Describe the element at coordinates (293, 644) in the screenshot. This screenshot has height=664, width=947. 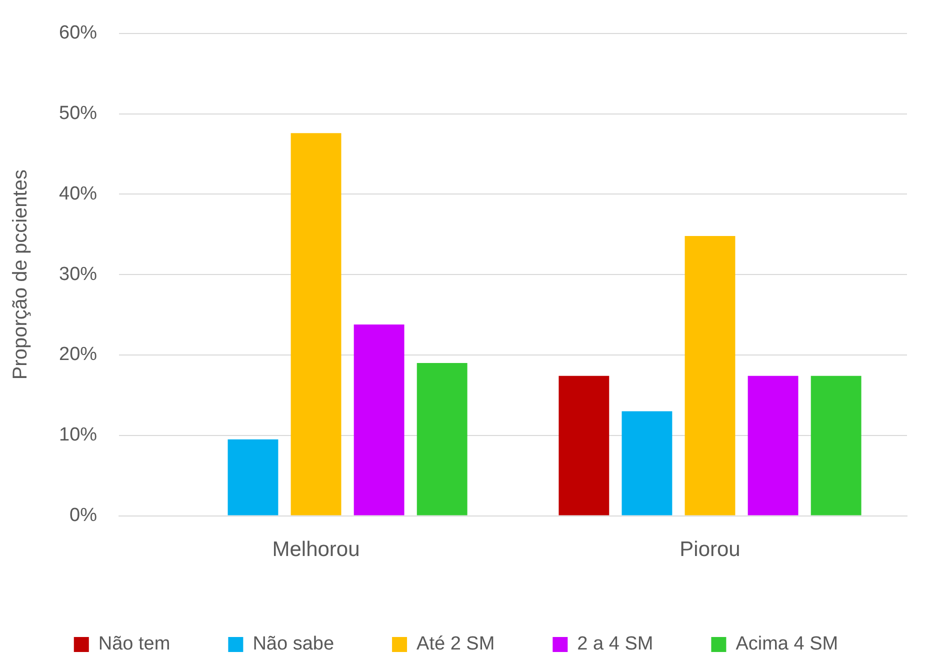
I see `legend-label: Não sabe` at that location.